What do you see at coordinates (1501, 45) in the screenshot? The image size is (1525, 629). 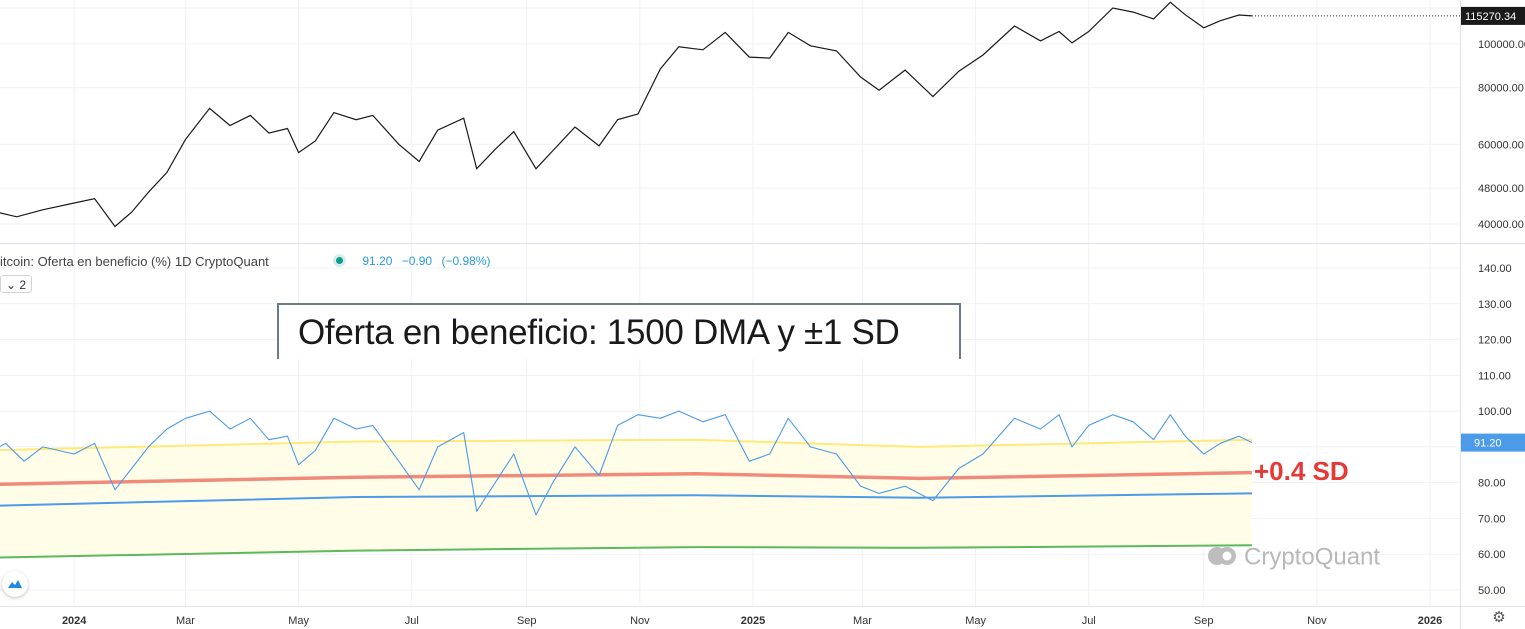 I see `price-y-tick-label: 100000.00` at bounding box center [1501, 45].